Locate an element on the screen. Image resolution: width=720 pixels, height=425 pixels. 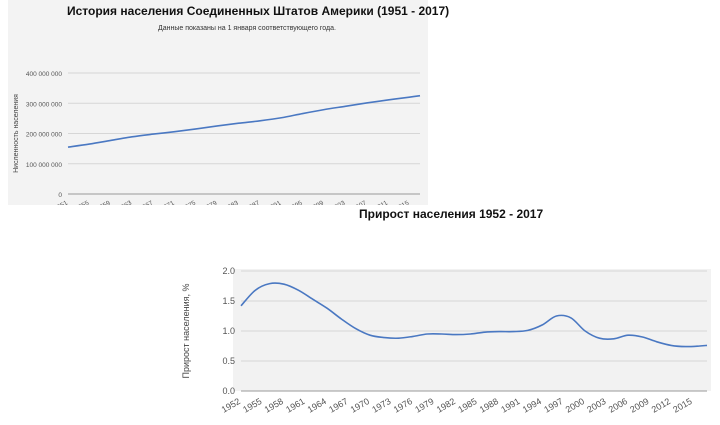
x-tick-label: 1961 is located at coordinates (295, 405).